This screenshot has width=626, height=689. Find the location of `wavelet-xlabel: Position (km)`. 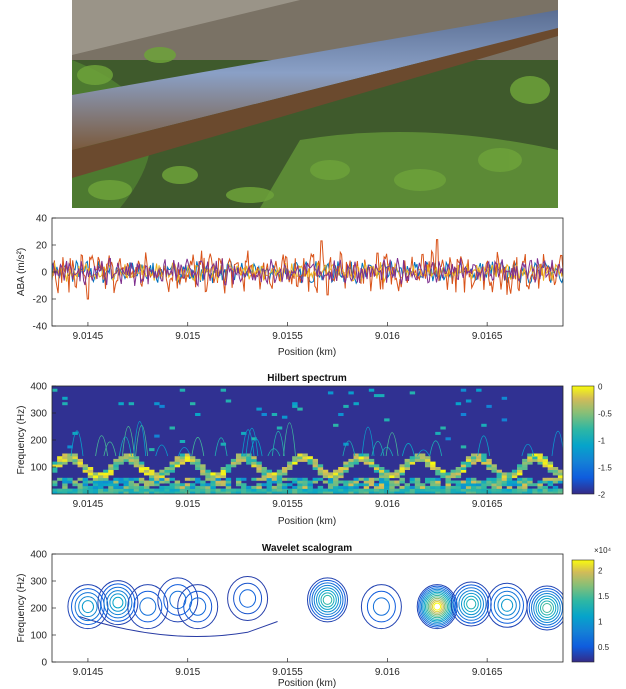

wavelet-xlabel: Position (km) is located at coordinates (307, 683).